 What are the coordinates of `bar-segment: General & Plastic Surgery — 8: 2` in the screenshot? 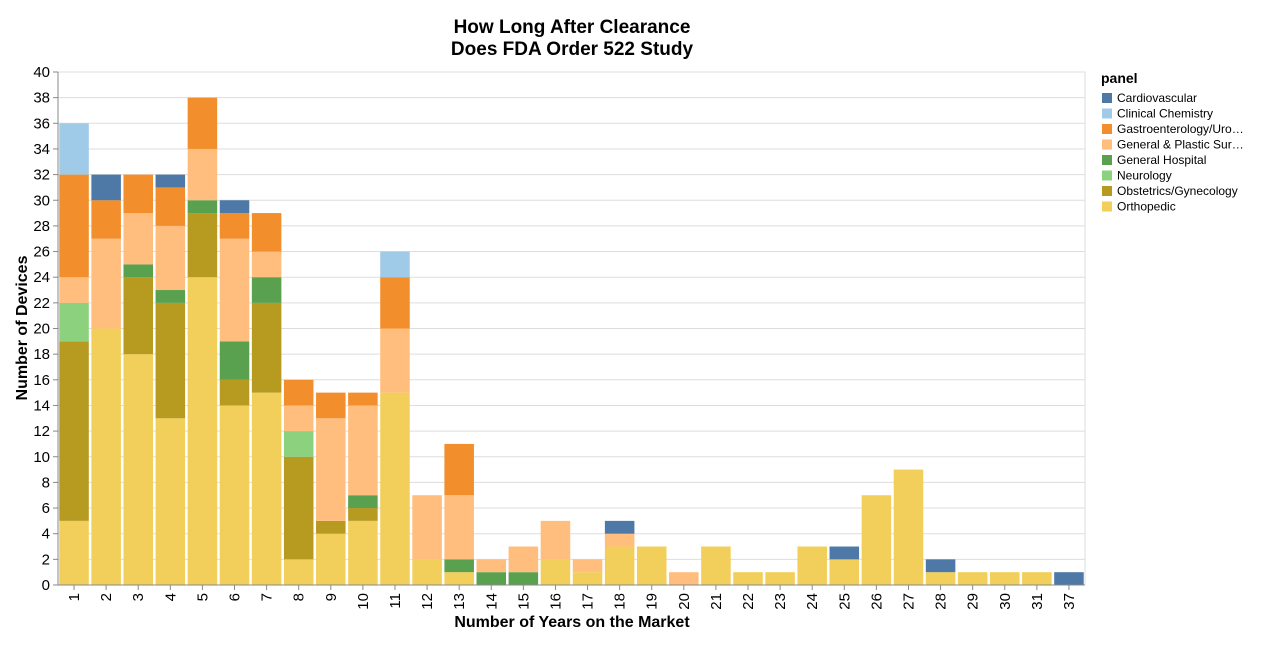 It's located at (298, 418).